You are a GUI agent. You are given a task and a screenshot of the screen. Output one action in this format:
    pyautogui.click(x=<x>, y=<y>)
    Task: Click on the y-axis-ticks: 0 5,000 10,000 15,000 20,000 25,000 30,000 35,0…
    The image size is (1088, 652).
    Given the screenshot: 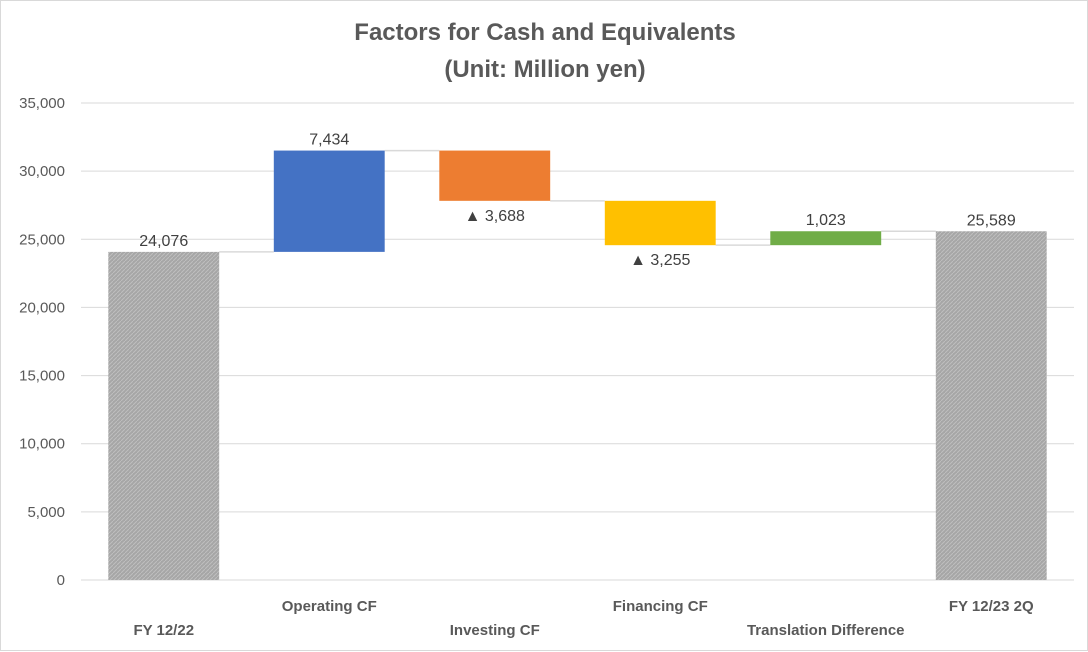 What is the action you would take?
    pyautogui.click(x=42, y=342)
    